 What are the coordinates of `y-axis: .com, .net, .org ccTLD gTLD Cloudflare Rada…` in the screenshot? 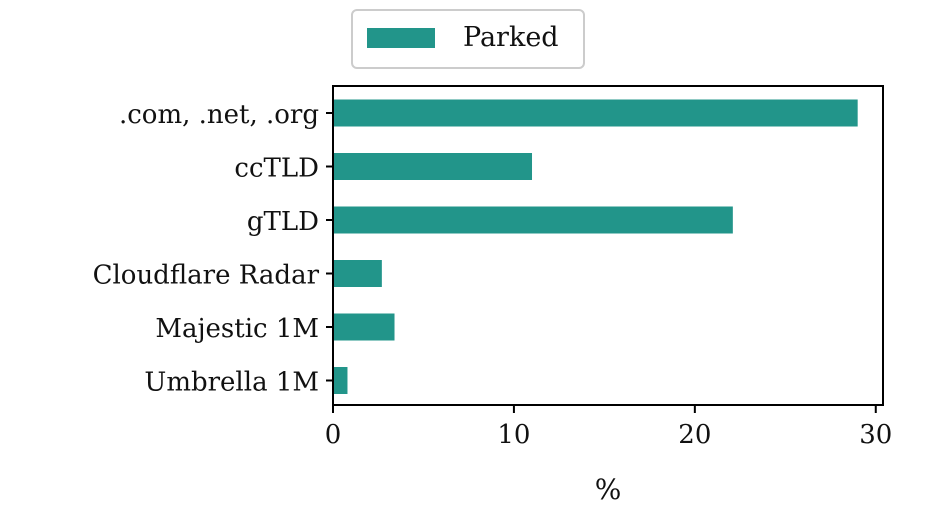 It's located at (213, 249).